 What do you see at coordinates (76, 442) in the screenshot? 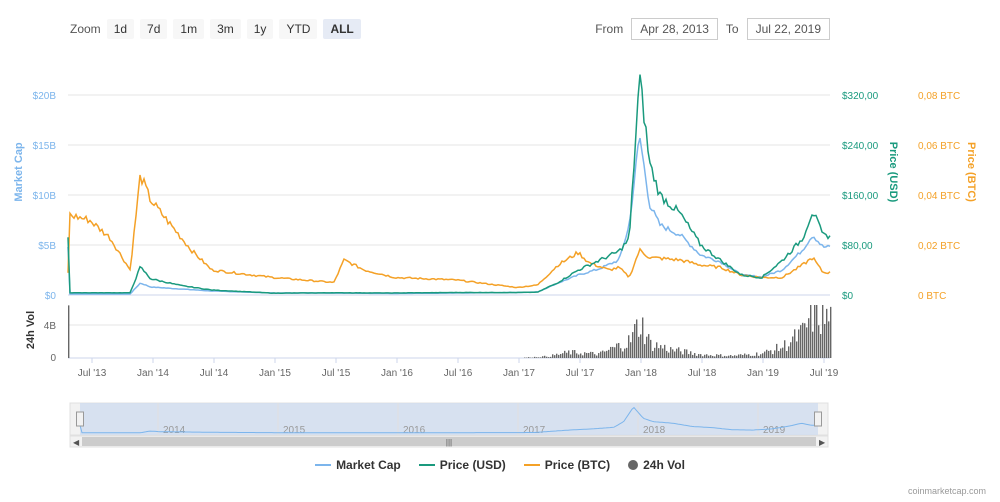
I see `scroll-left-arrow-icon: ◀` at bounding box center [76, 442].